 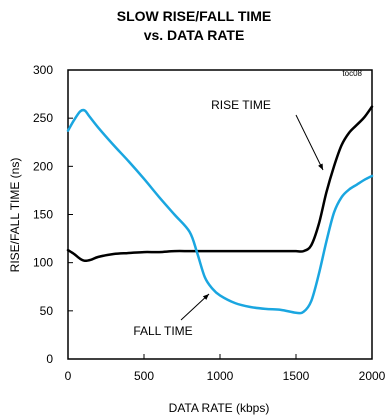 What do you see at coordinates (144, 376) in the screenshot?
I see `x-tick-label-1: 500` at bounding box center [144, 376].